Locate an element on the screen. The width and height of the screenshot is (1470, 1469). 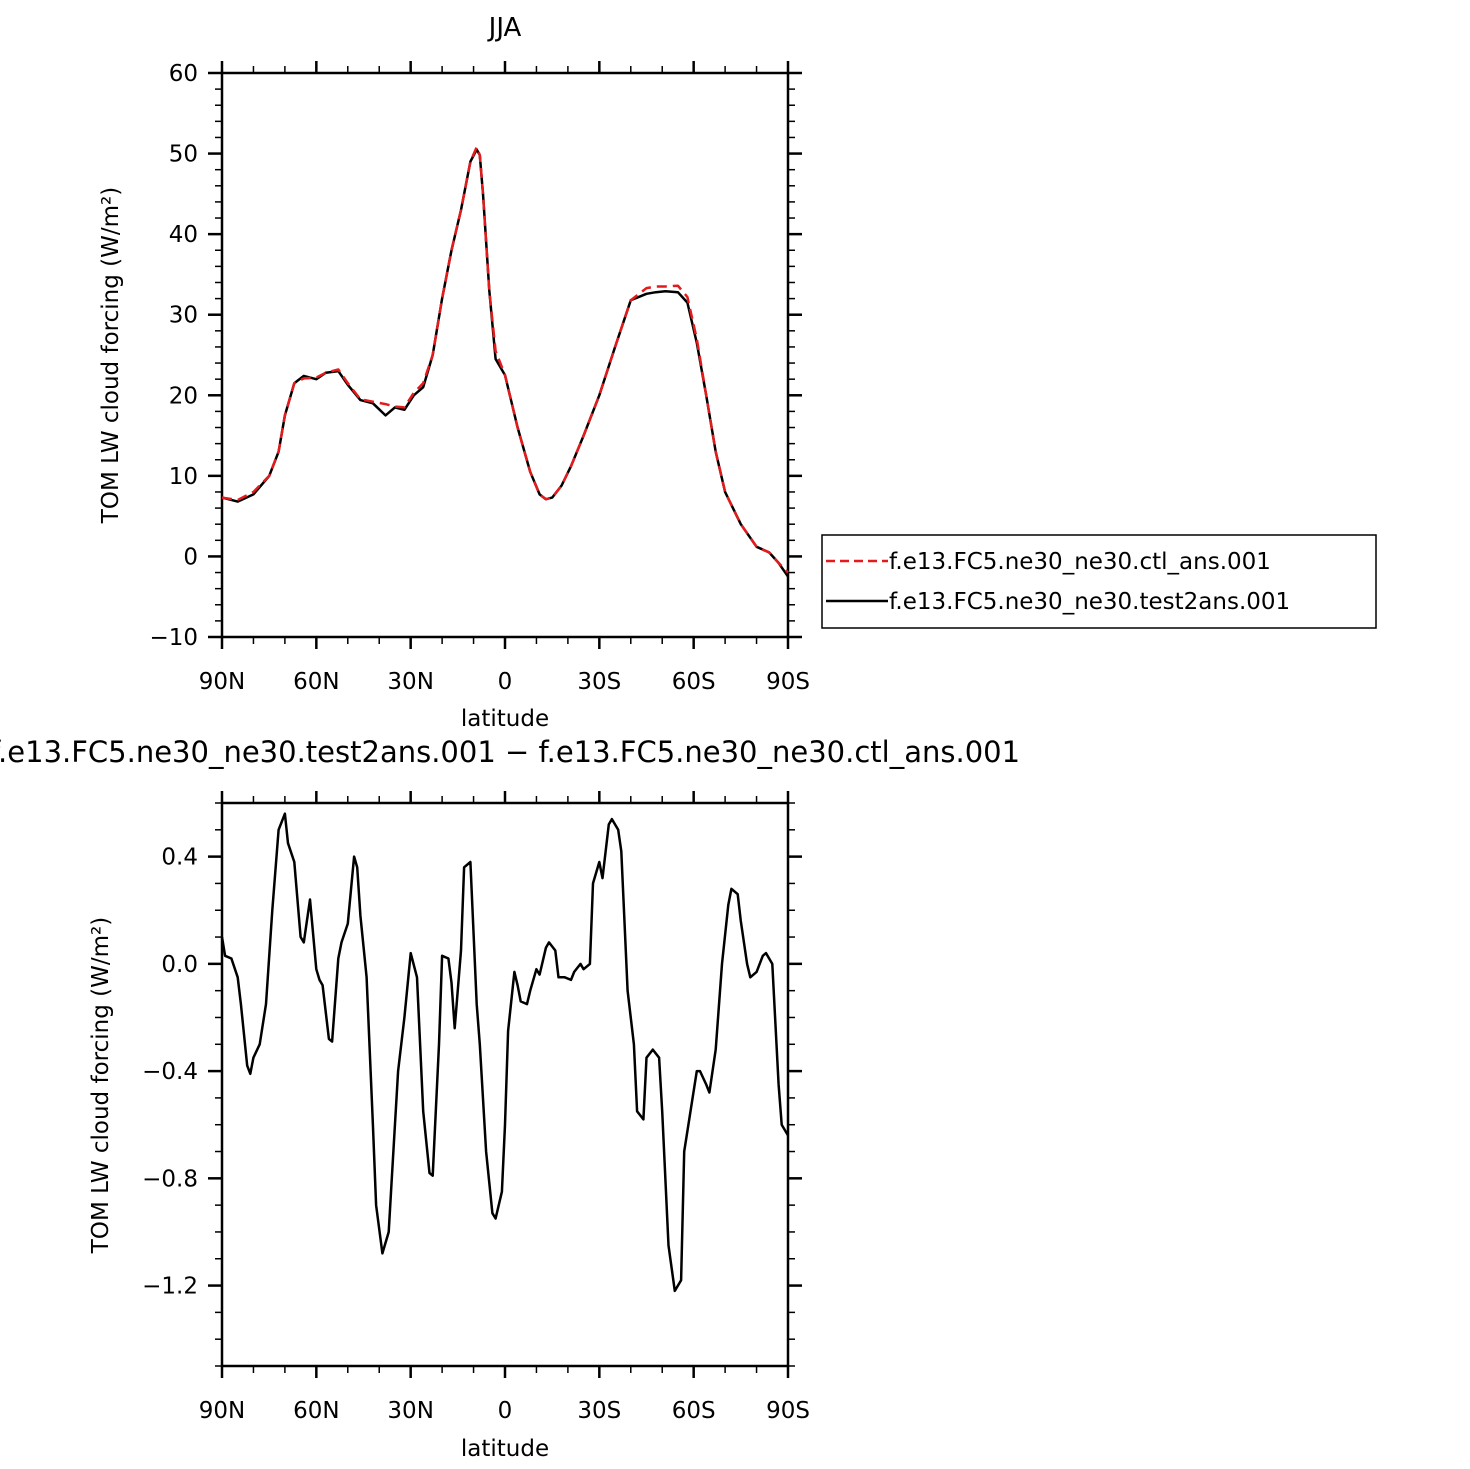
legend-label-ctl: f.e13.FC5.ne30_ne30.ctl_ans.001 is located at coordinates (1080, 562).